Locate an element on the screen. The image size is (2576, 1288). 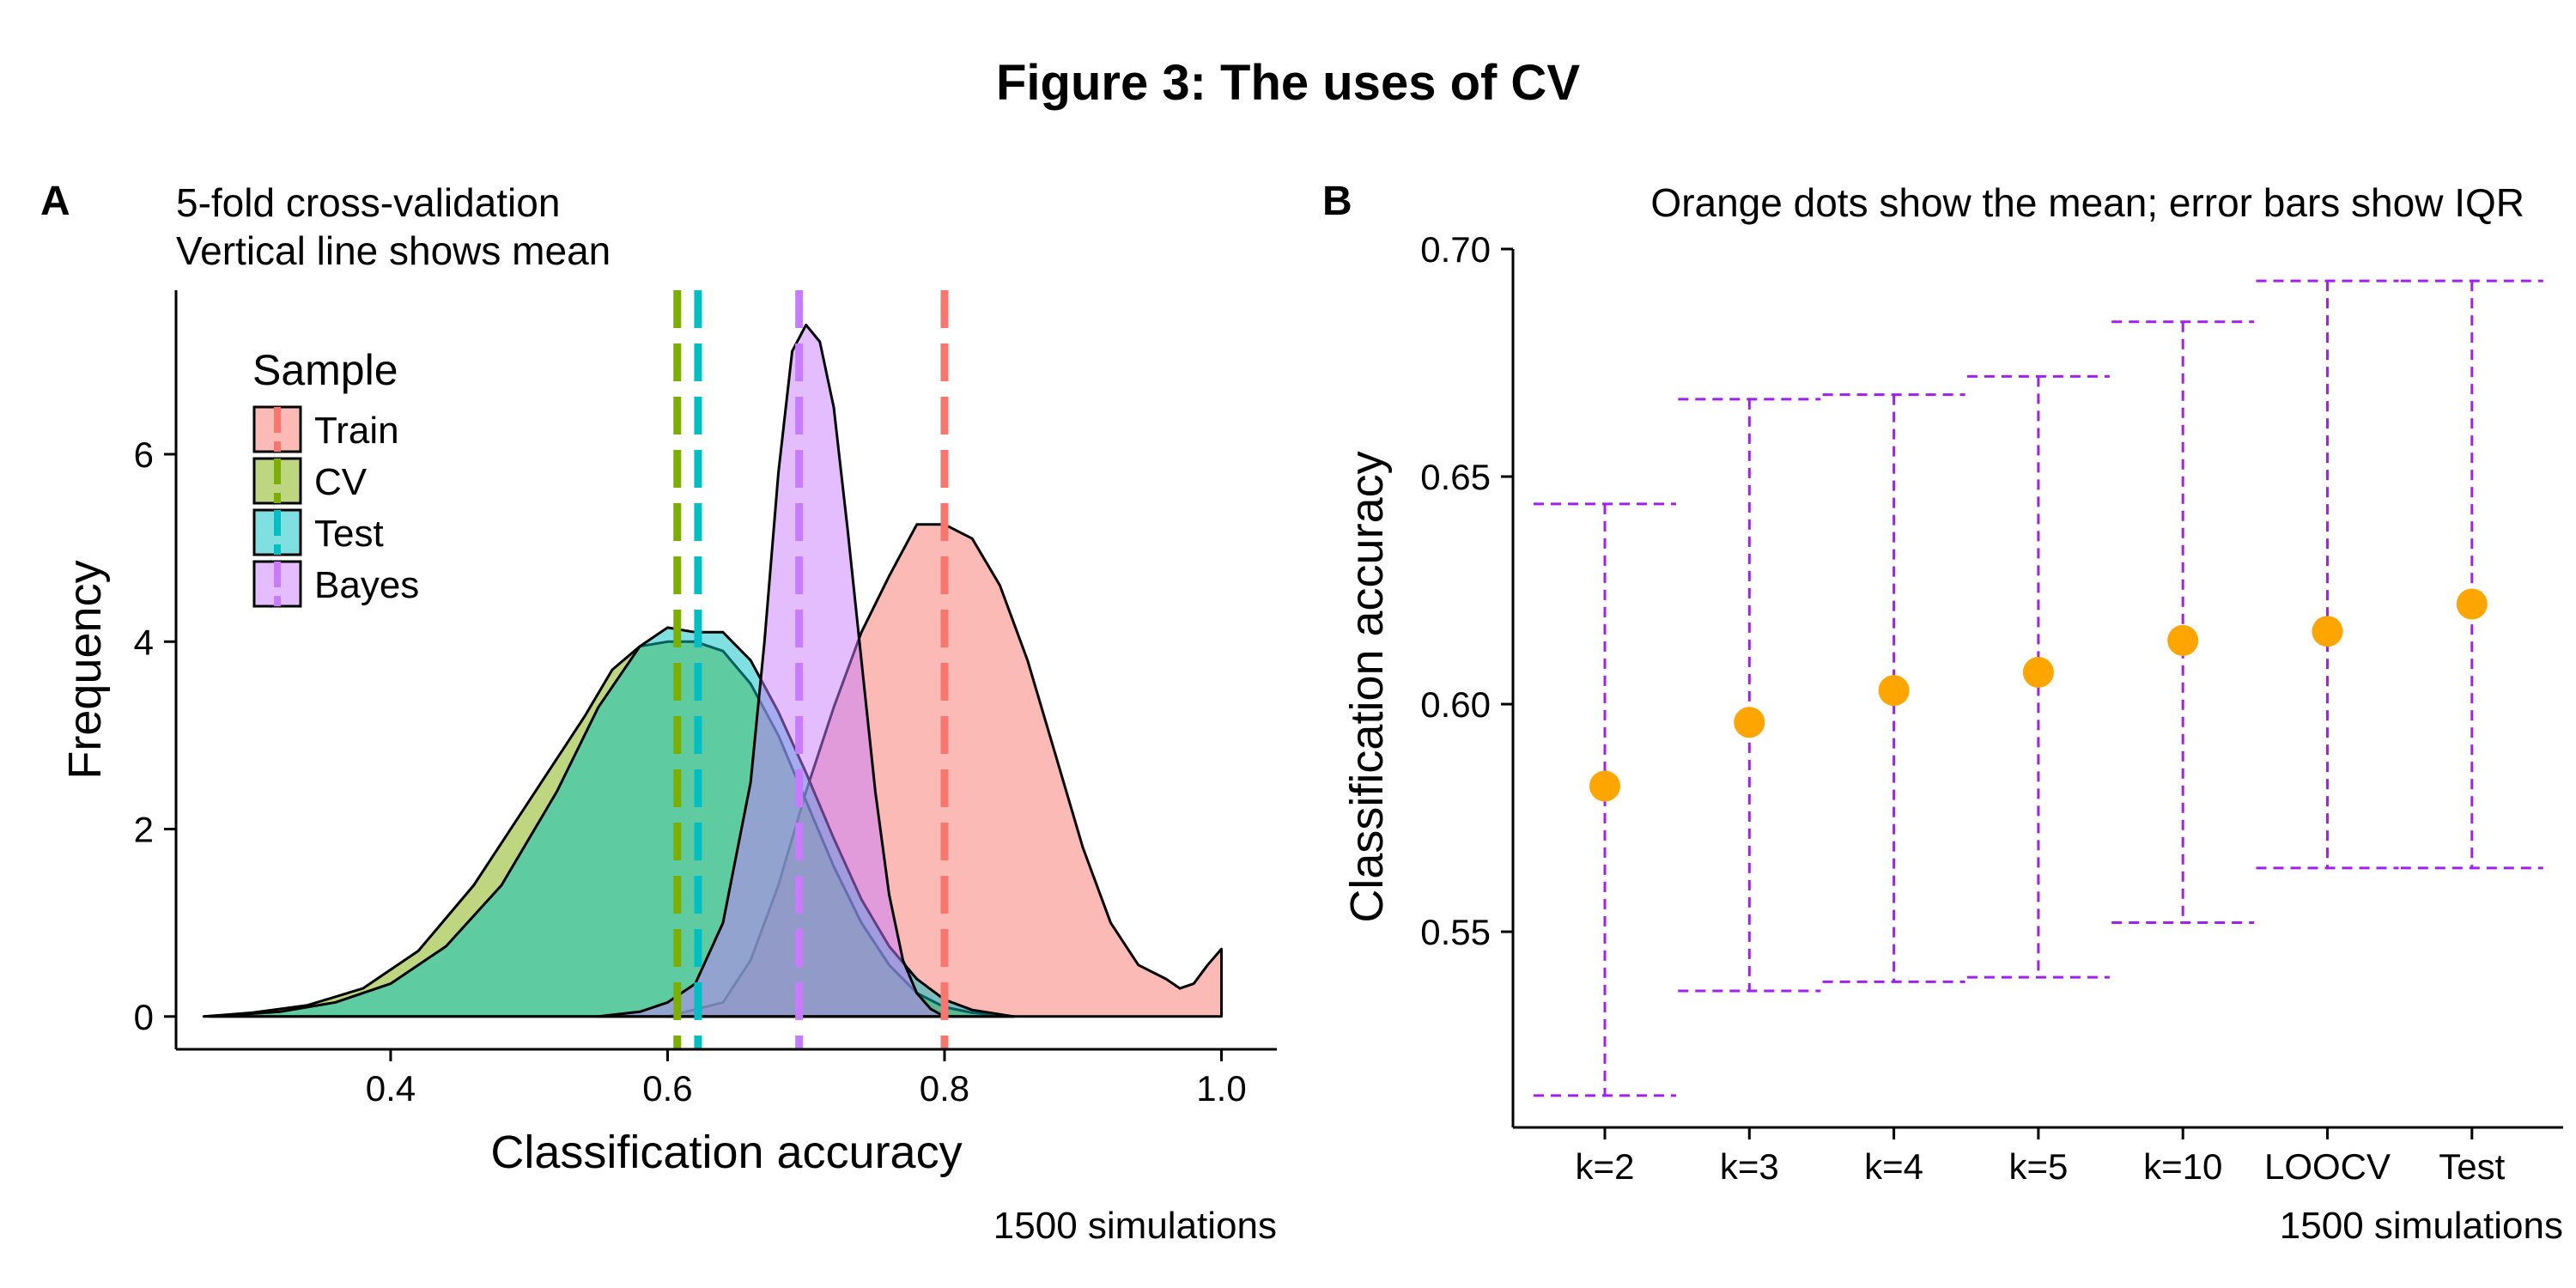
mean-point-test is located at coordinates (2472, 604).